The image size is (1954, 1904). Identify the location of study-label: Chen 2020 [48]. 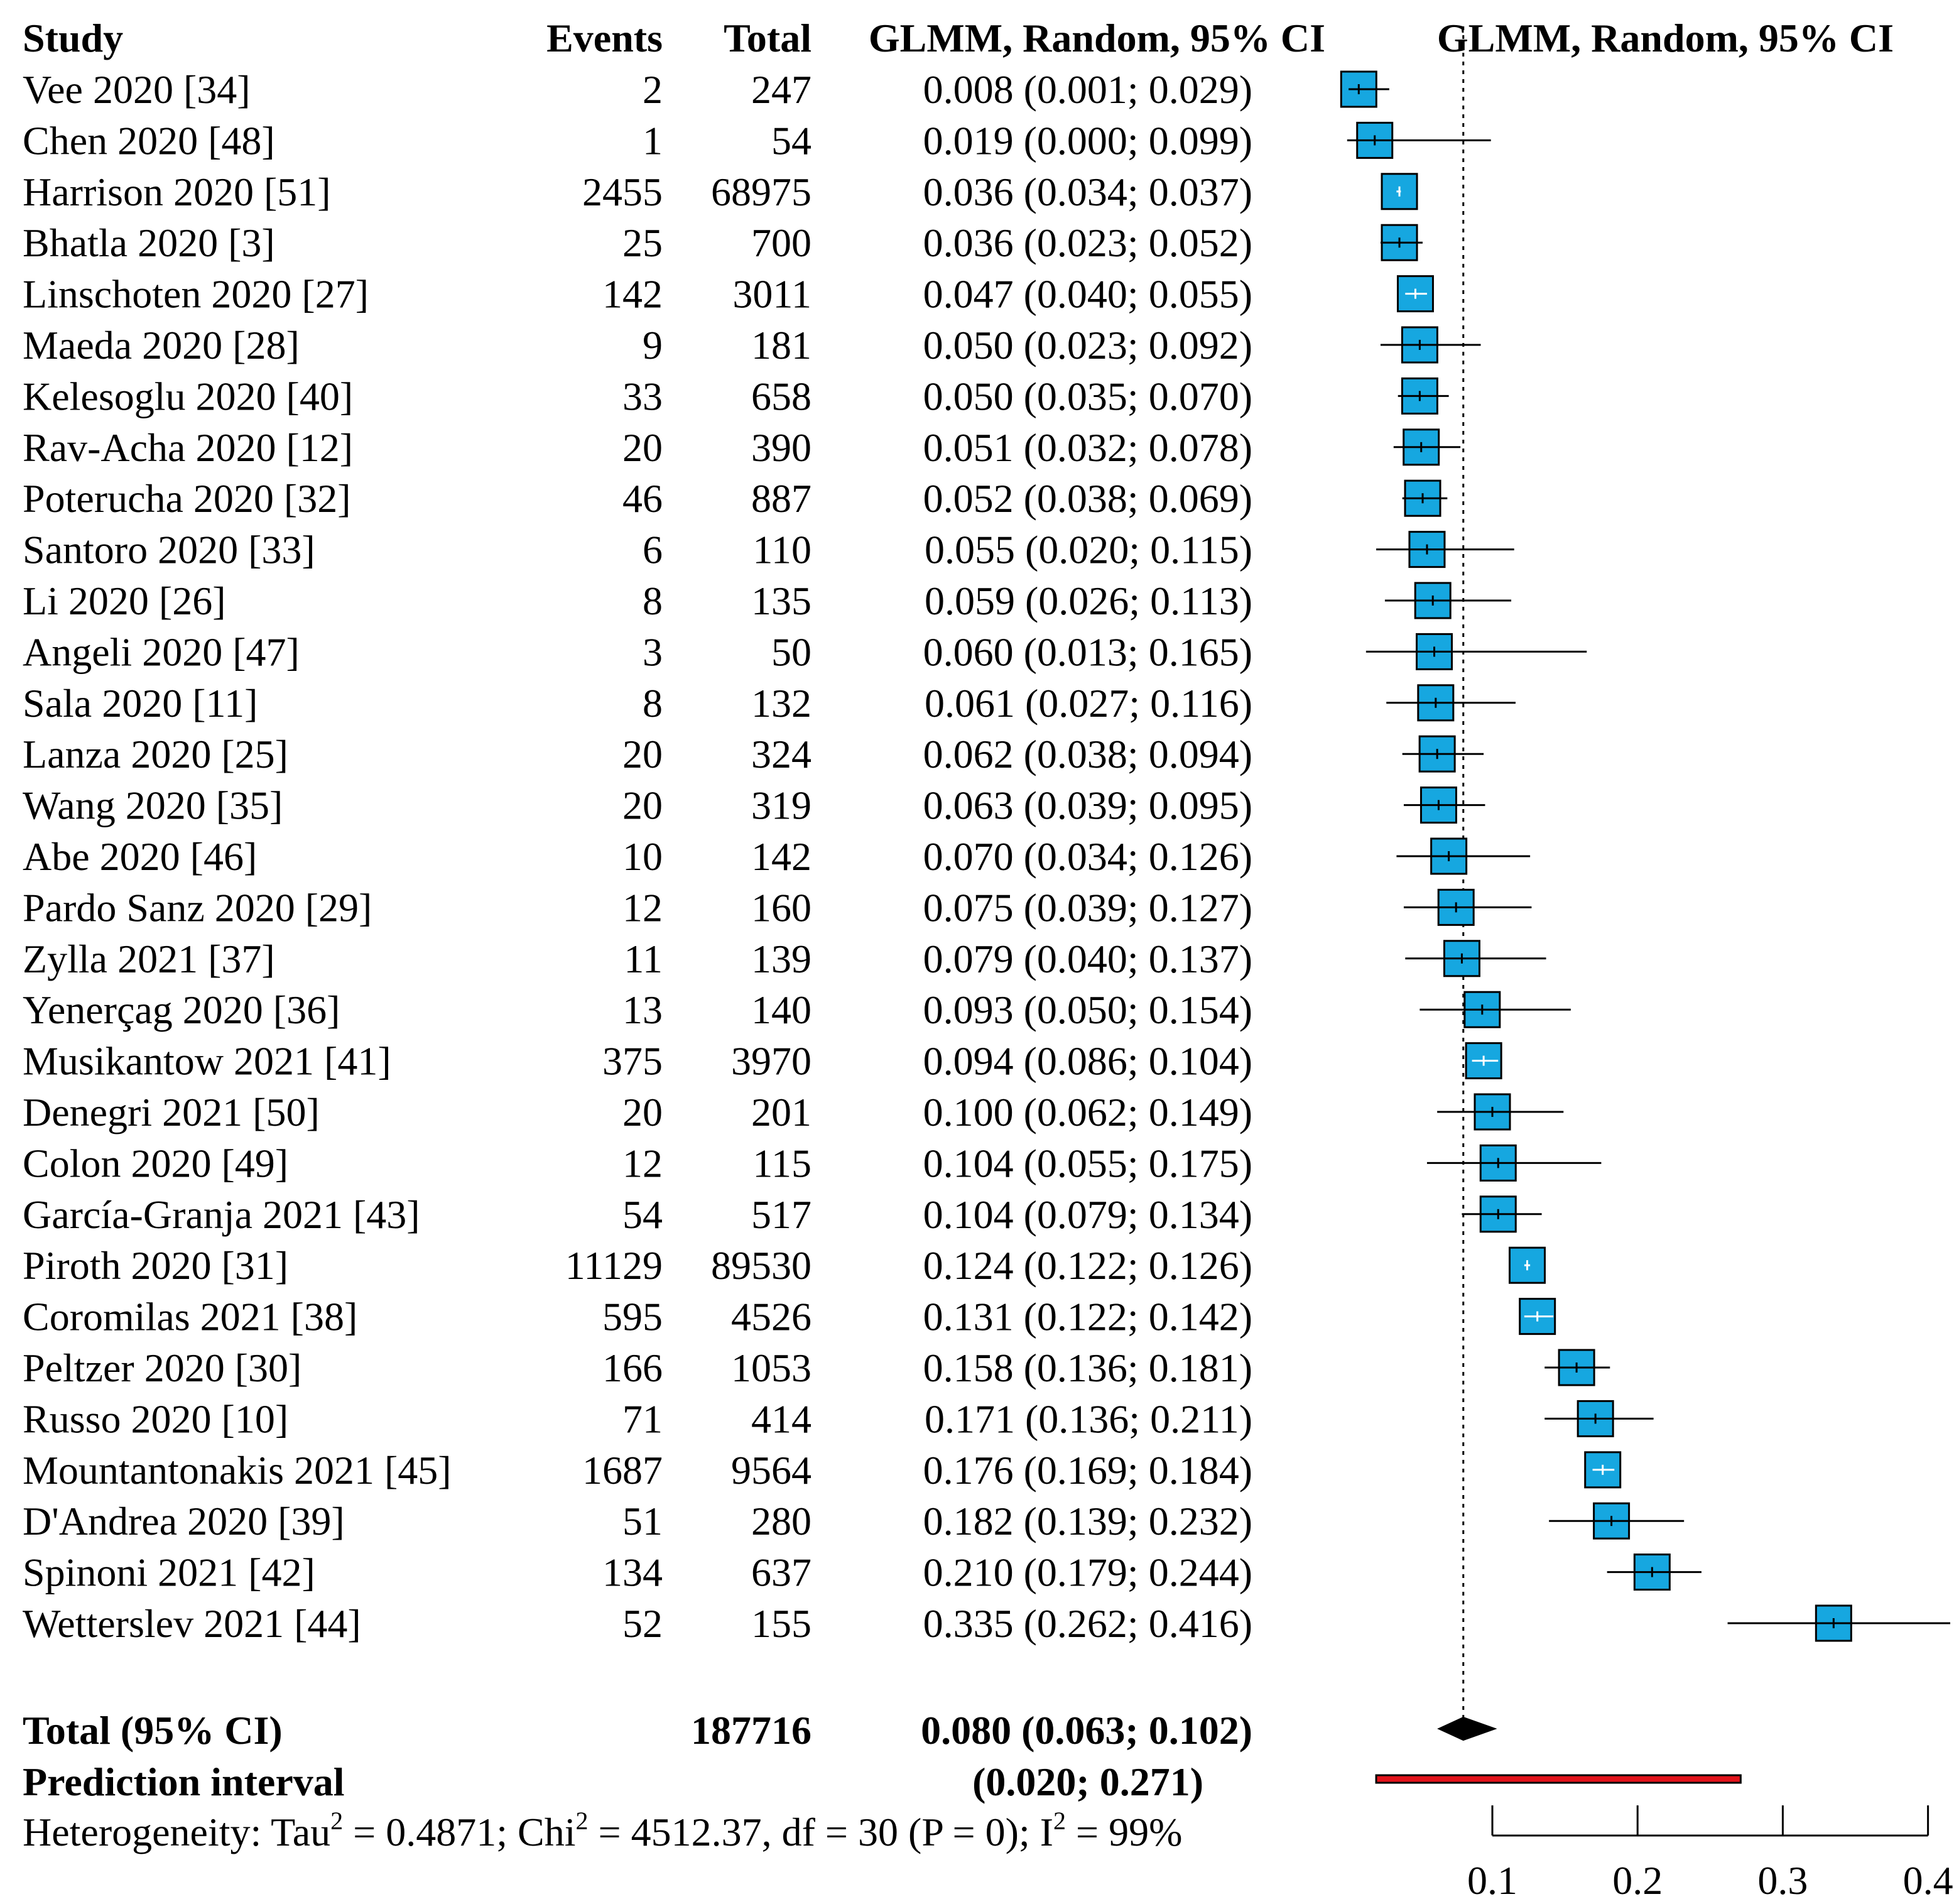
(149, 140).